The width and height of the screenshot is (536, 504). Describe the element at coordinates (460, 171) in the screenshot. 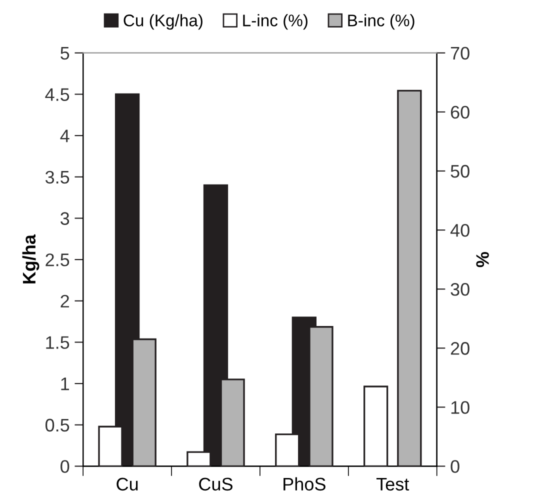

I see `y2-tick-label: 50` at that location.